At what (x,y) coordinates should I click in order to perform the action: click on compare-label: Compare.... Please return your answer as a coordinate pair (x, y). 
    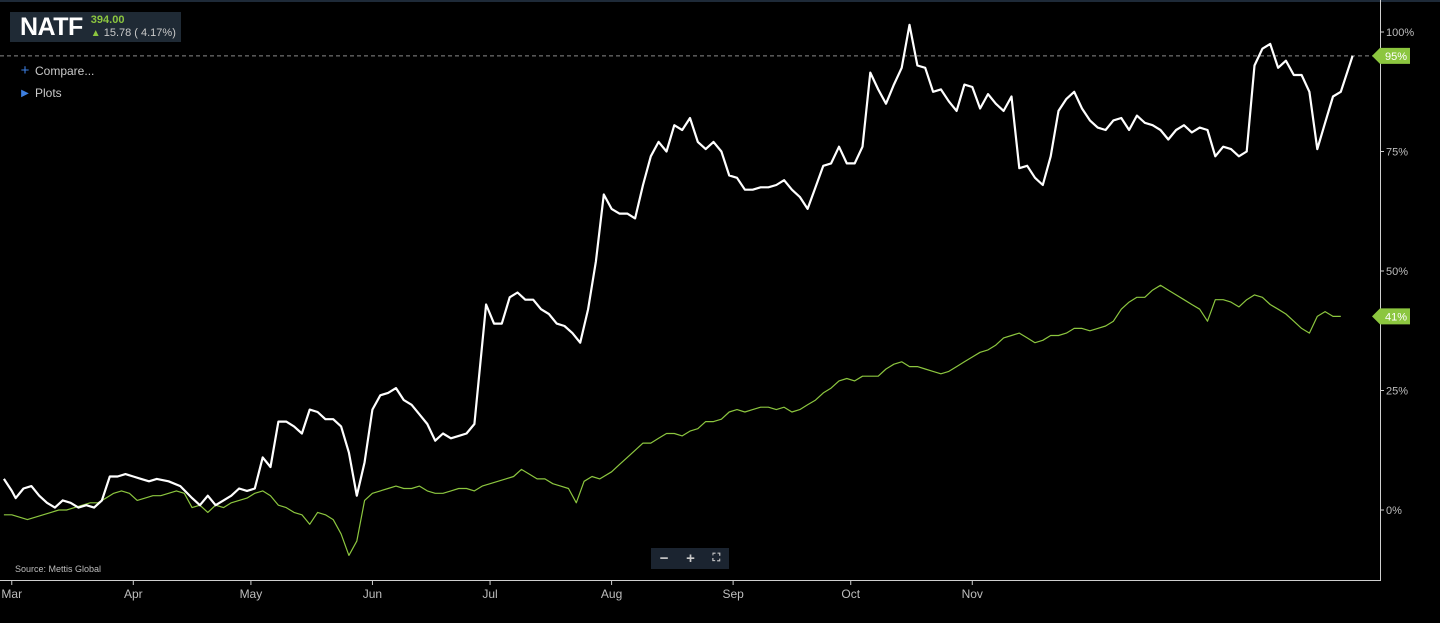
    Looking at the image, I should click on (65, 70).